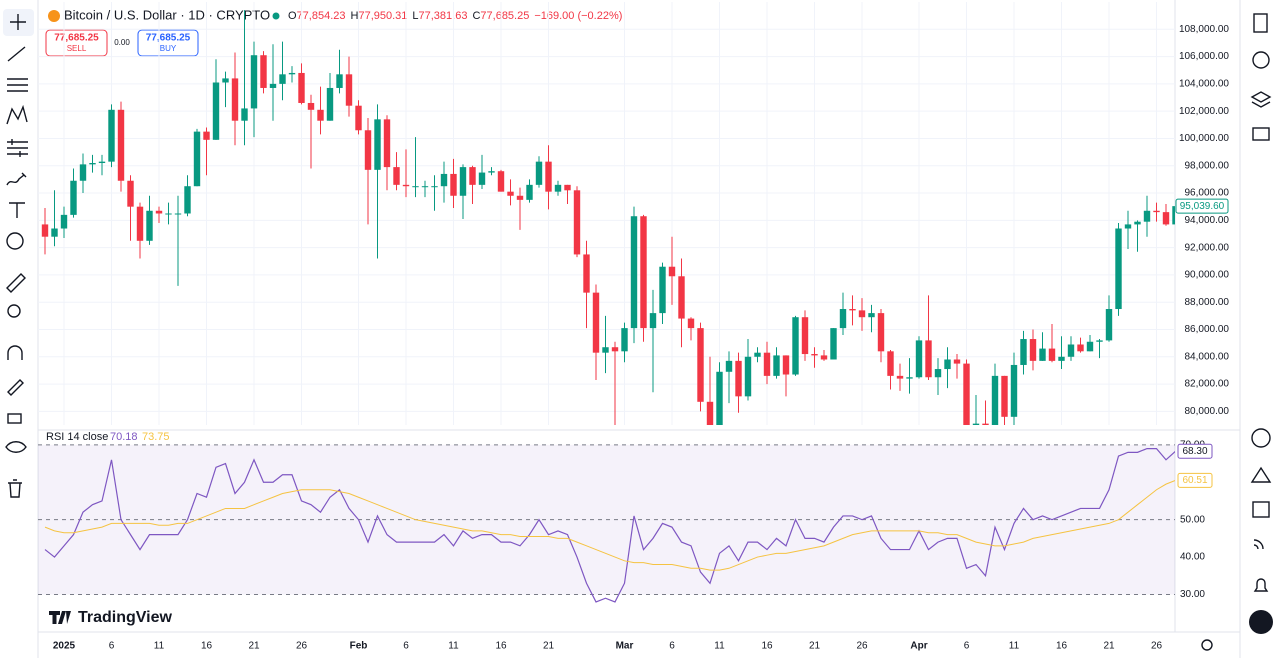 Image resolution: width=1280 pixels, height=658 pixels. I want to click on trend-line-tool, so click(16, 54).